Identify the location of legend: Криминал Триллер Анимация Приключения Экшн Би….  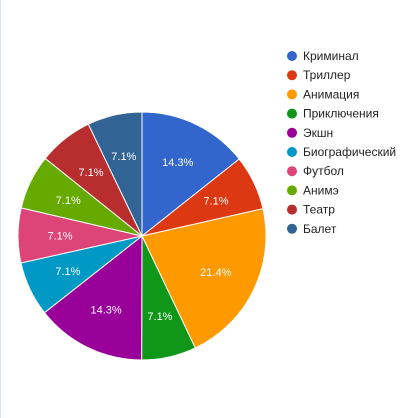
(341, 142).